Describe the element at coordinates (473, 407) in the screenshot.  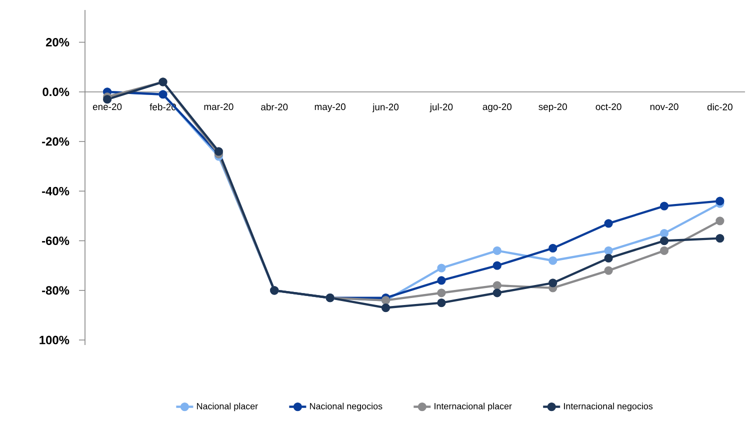
I see `legend-label: Internacional placer` at that location.